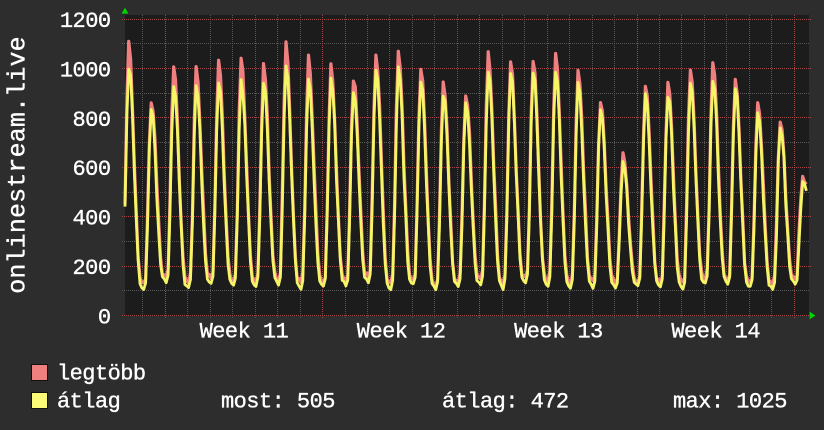 Image resolution: width=824 pixels, height=430 pixels. What do you see at coordinates (92, 120) in the screenshot?
I see `svg-text: 800` at bounding box center [92, 120].